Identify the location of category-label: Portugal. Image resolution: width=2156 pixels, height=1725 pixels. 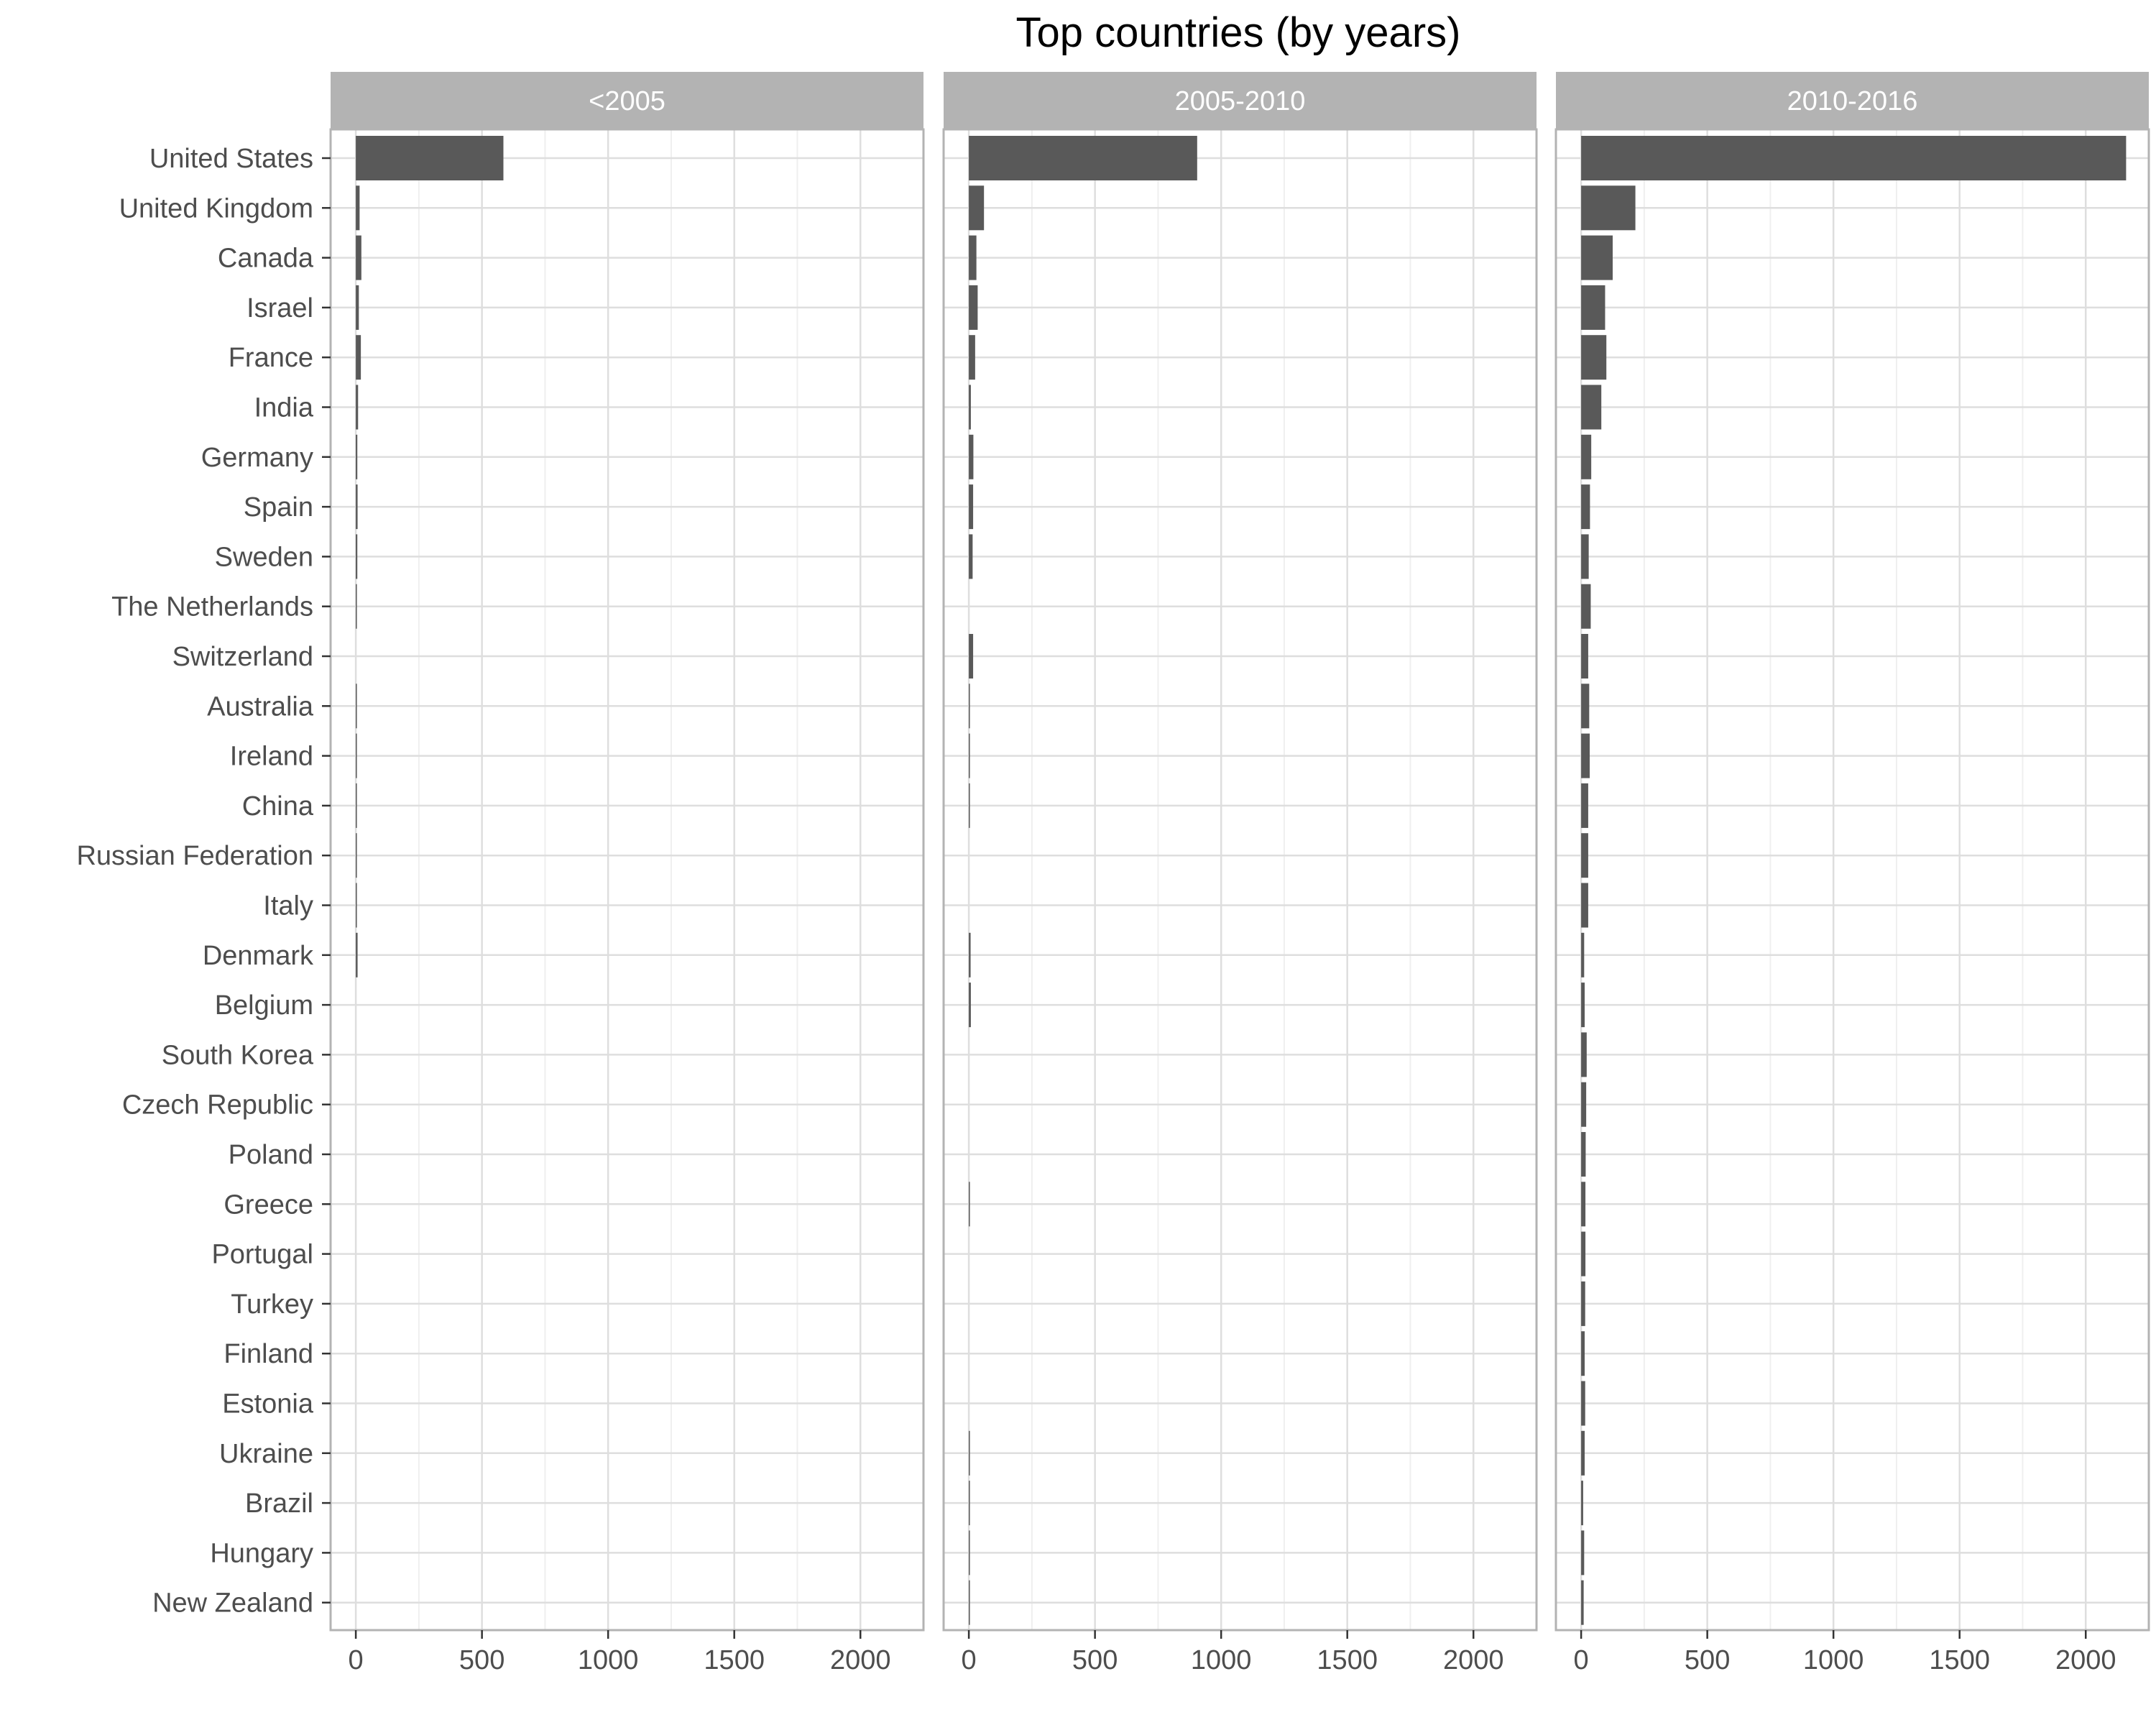
(262, 1255).